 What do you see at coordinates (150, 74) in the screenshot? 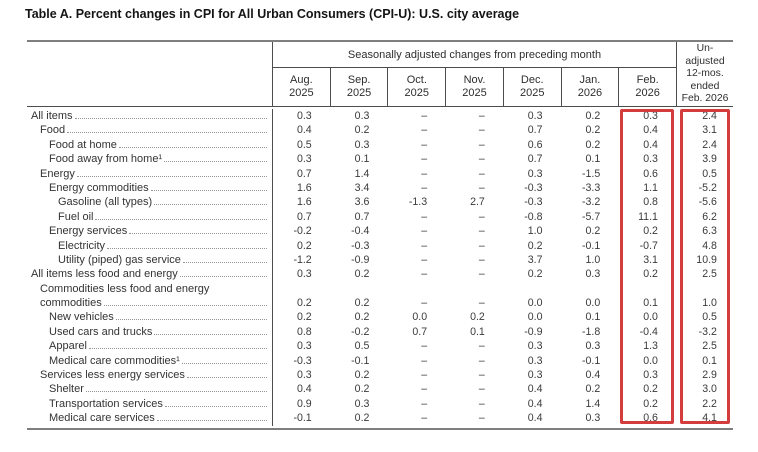
I see `stub-header-cell` at bounding box center [150, 74].